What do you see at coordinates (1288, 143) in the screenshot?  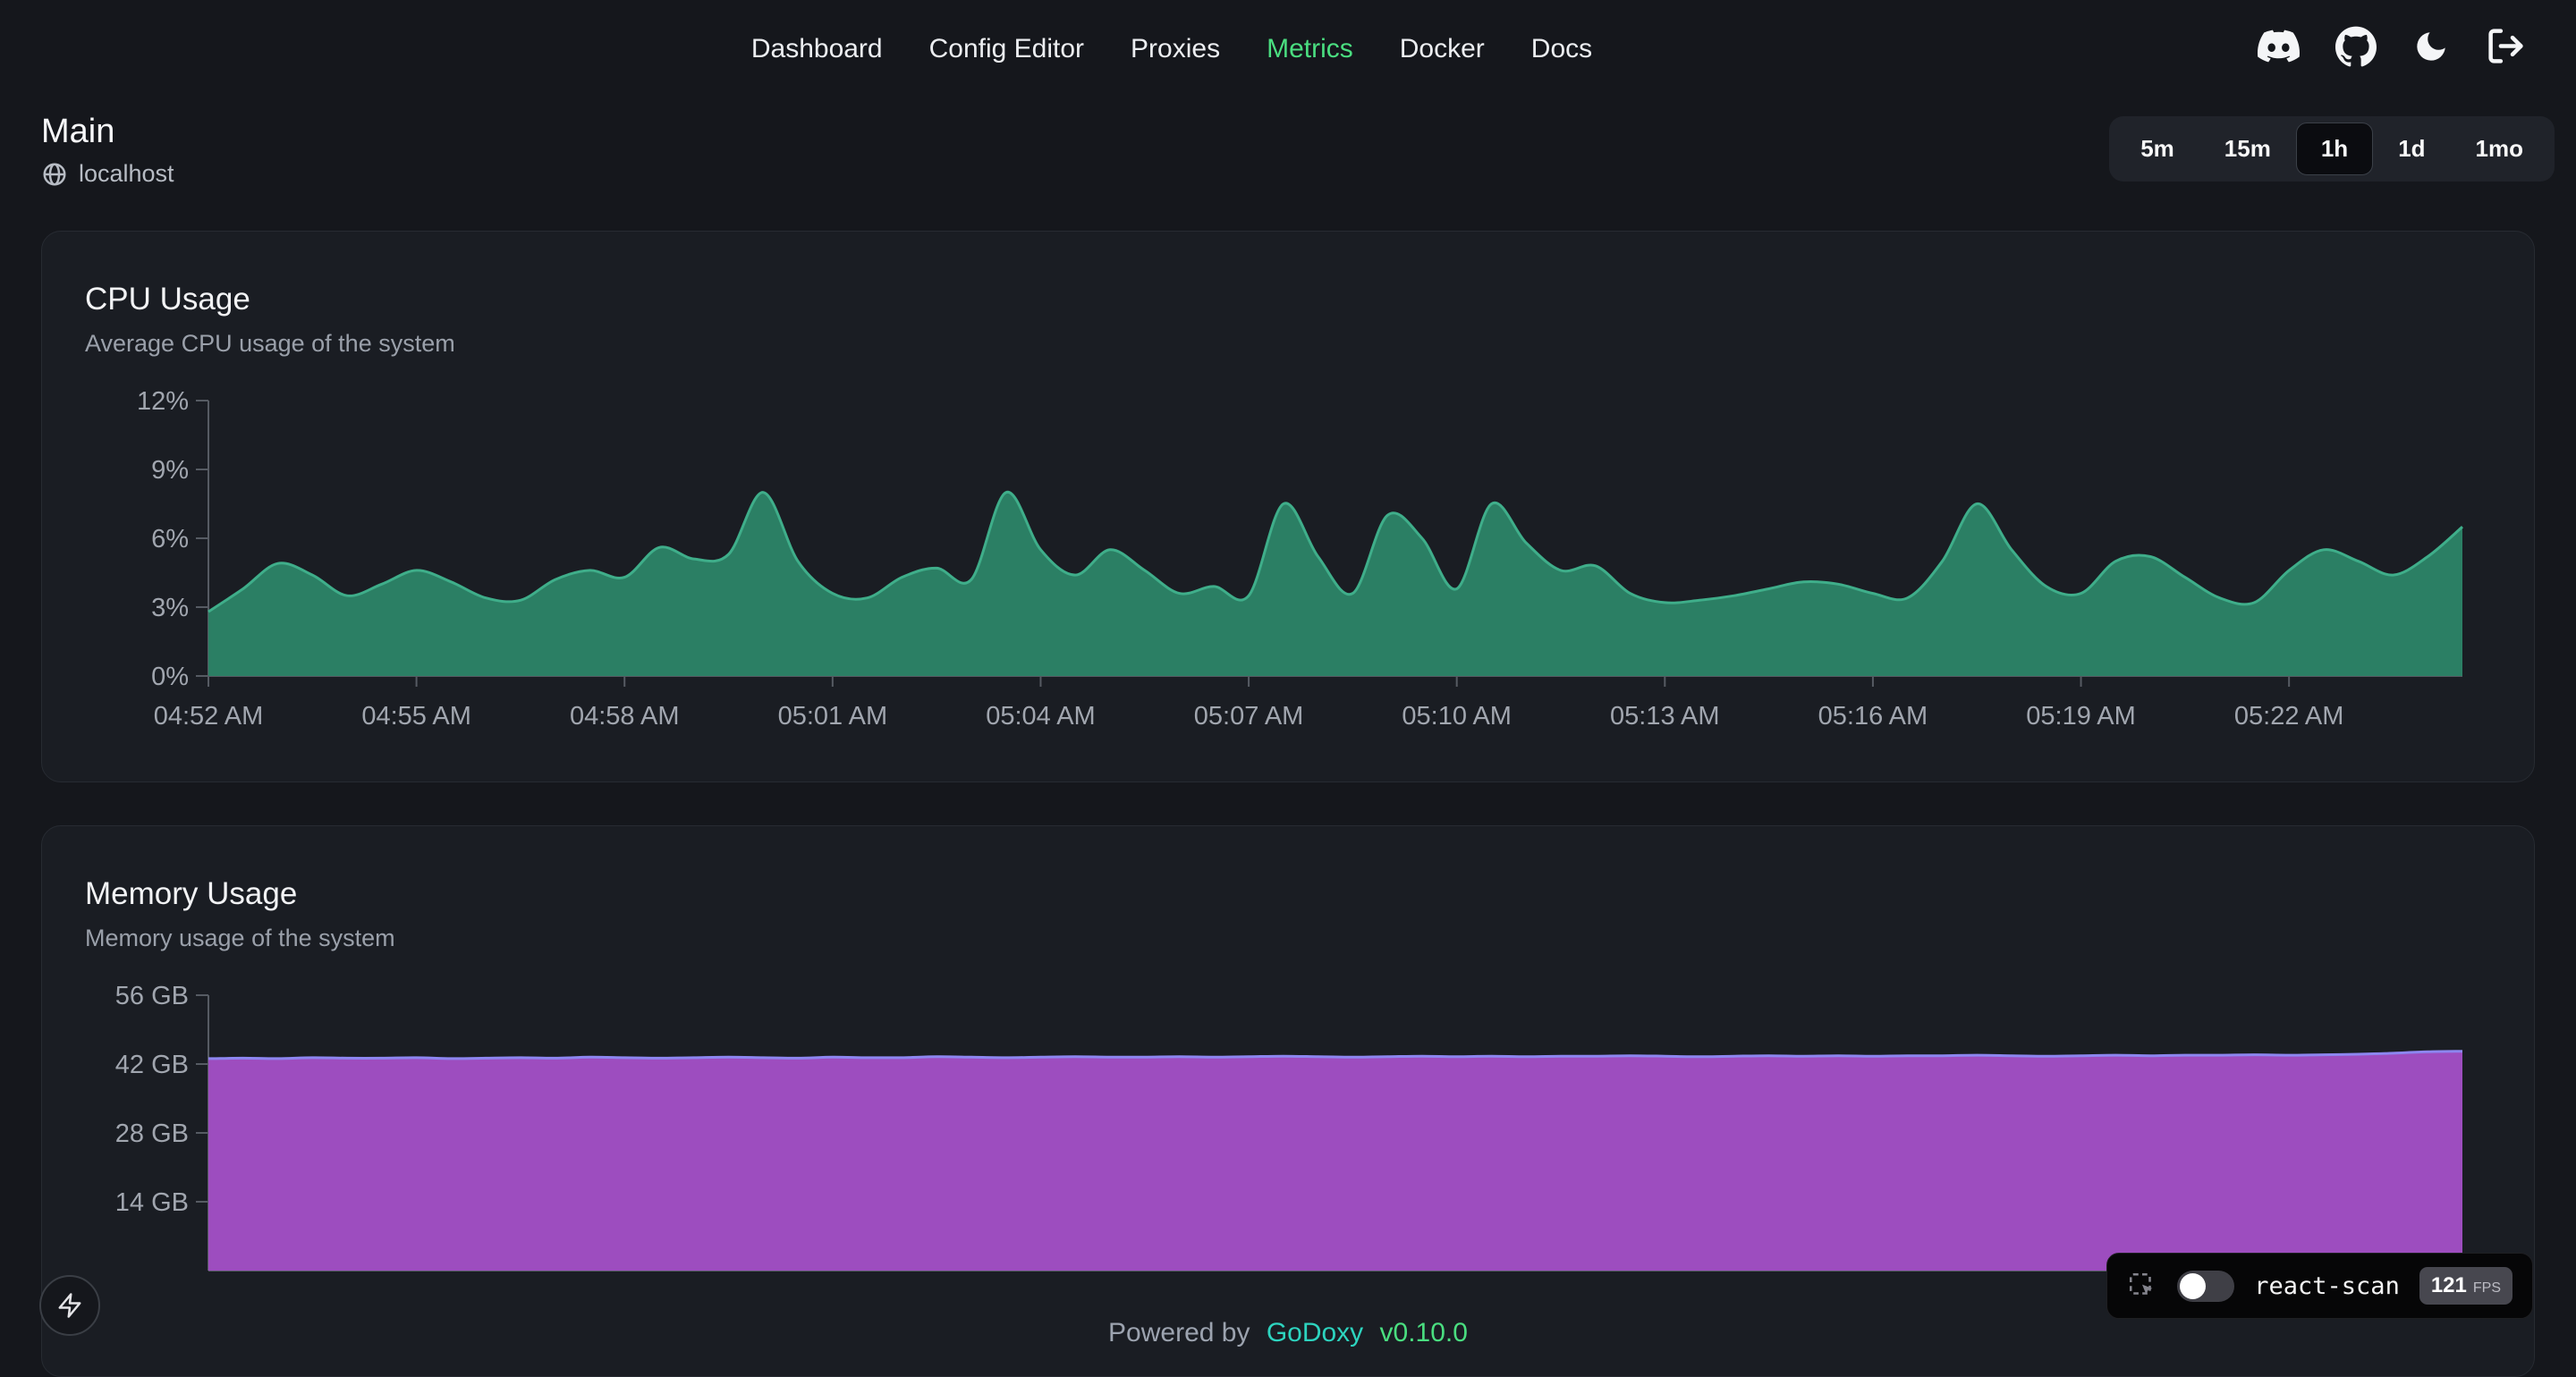 I see `page-header: Main localhost 5m 15m 1h 1d 1mo` at bounding box center [1288, 143].